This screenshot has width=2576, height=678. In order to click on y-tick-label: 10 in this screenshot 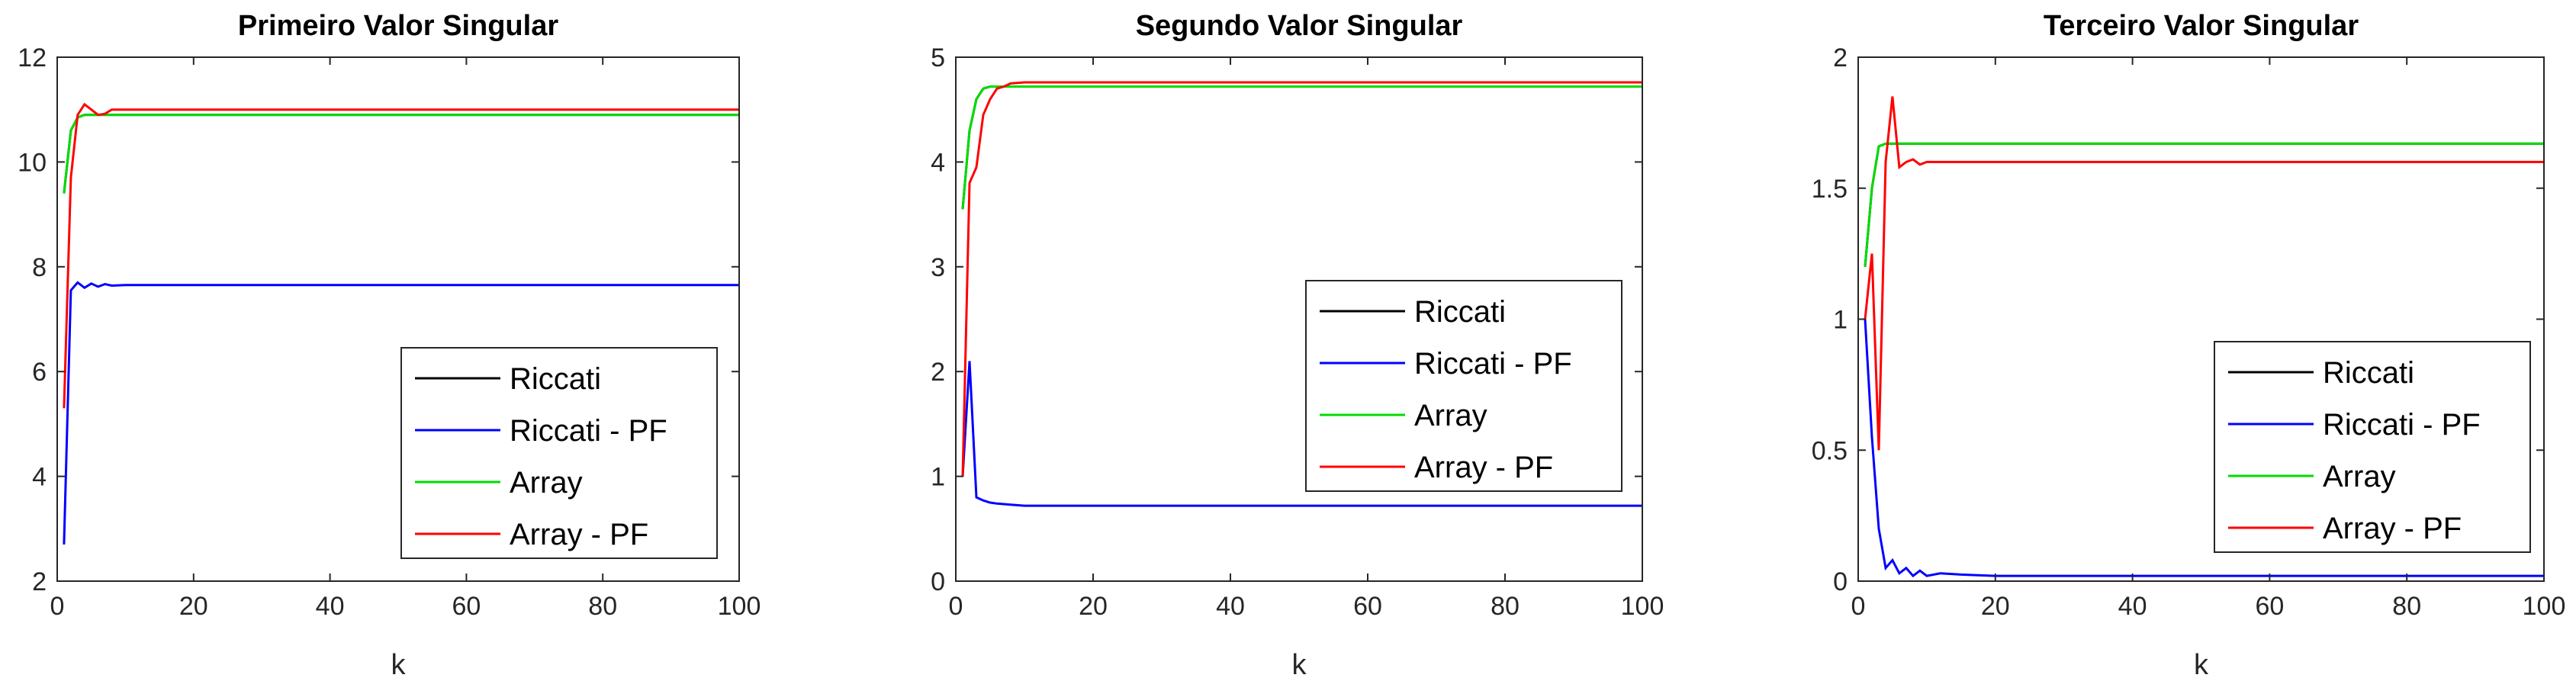, I will do `click(32, 162)`.